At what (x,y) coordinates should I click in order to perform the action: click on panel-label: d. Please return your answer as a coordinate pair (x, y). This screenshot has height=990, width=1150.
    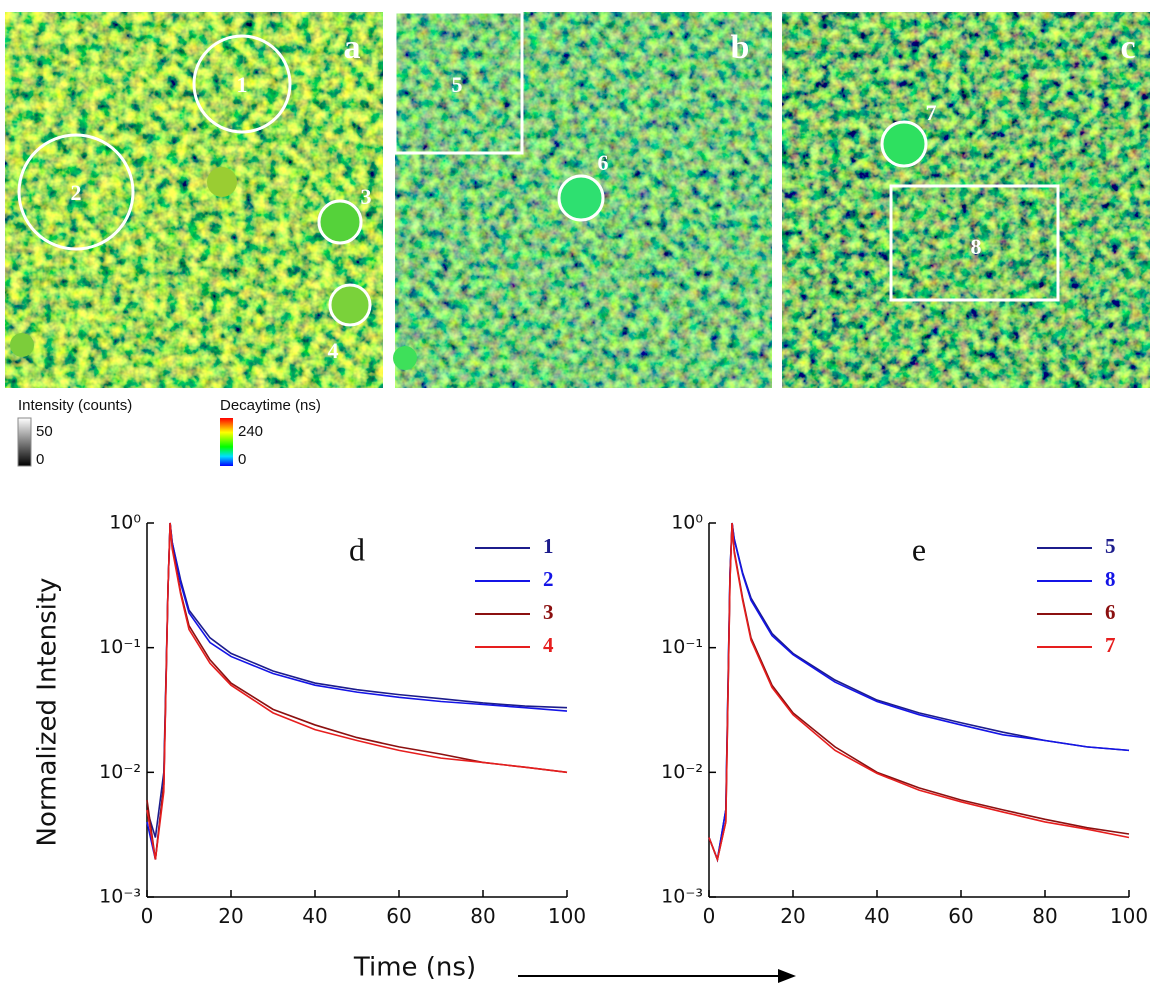
    Looking at the image, I should click on (357, 549).